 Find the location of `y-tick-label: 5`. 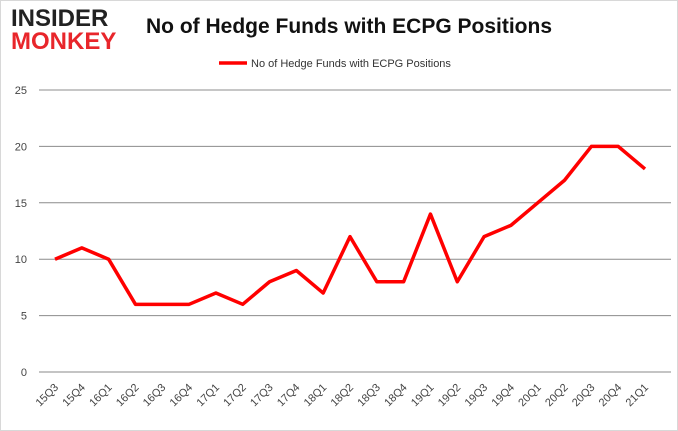

y-tick-label: 5 is located at coordinates (24, 317).